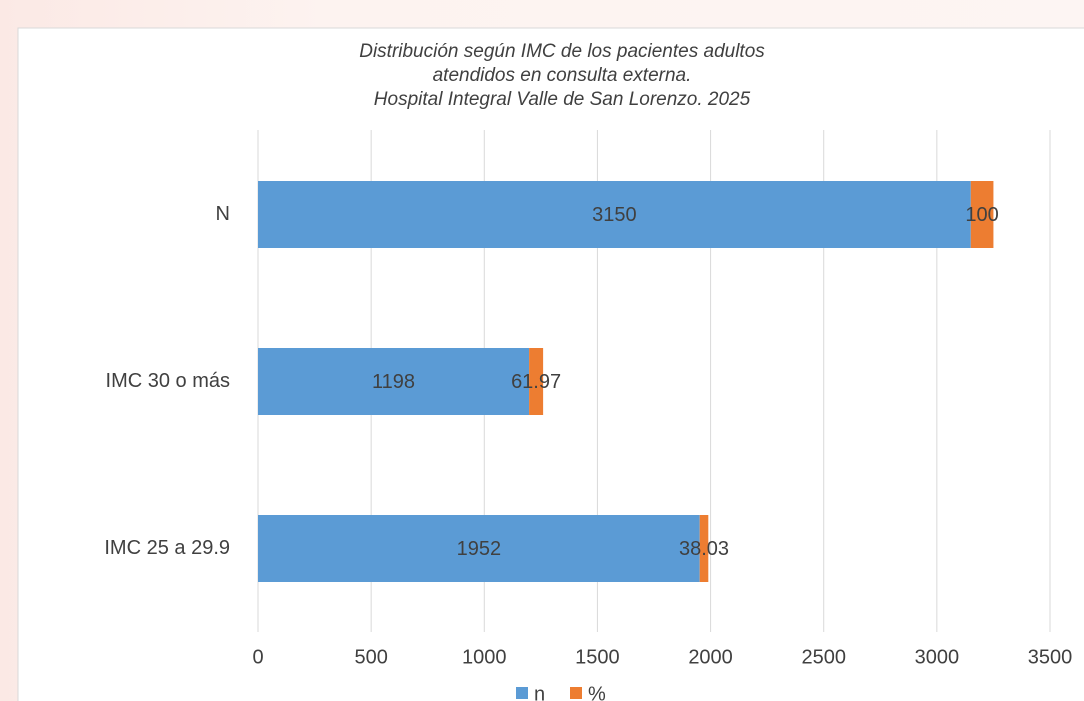 This screenshot has height=701, width=1084. Describe the element at coordinates (710, 657) in the screenshot. I see `x-tick-label: 2000` at that location.